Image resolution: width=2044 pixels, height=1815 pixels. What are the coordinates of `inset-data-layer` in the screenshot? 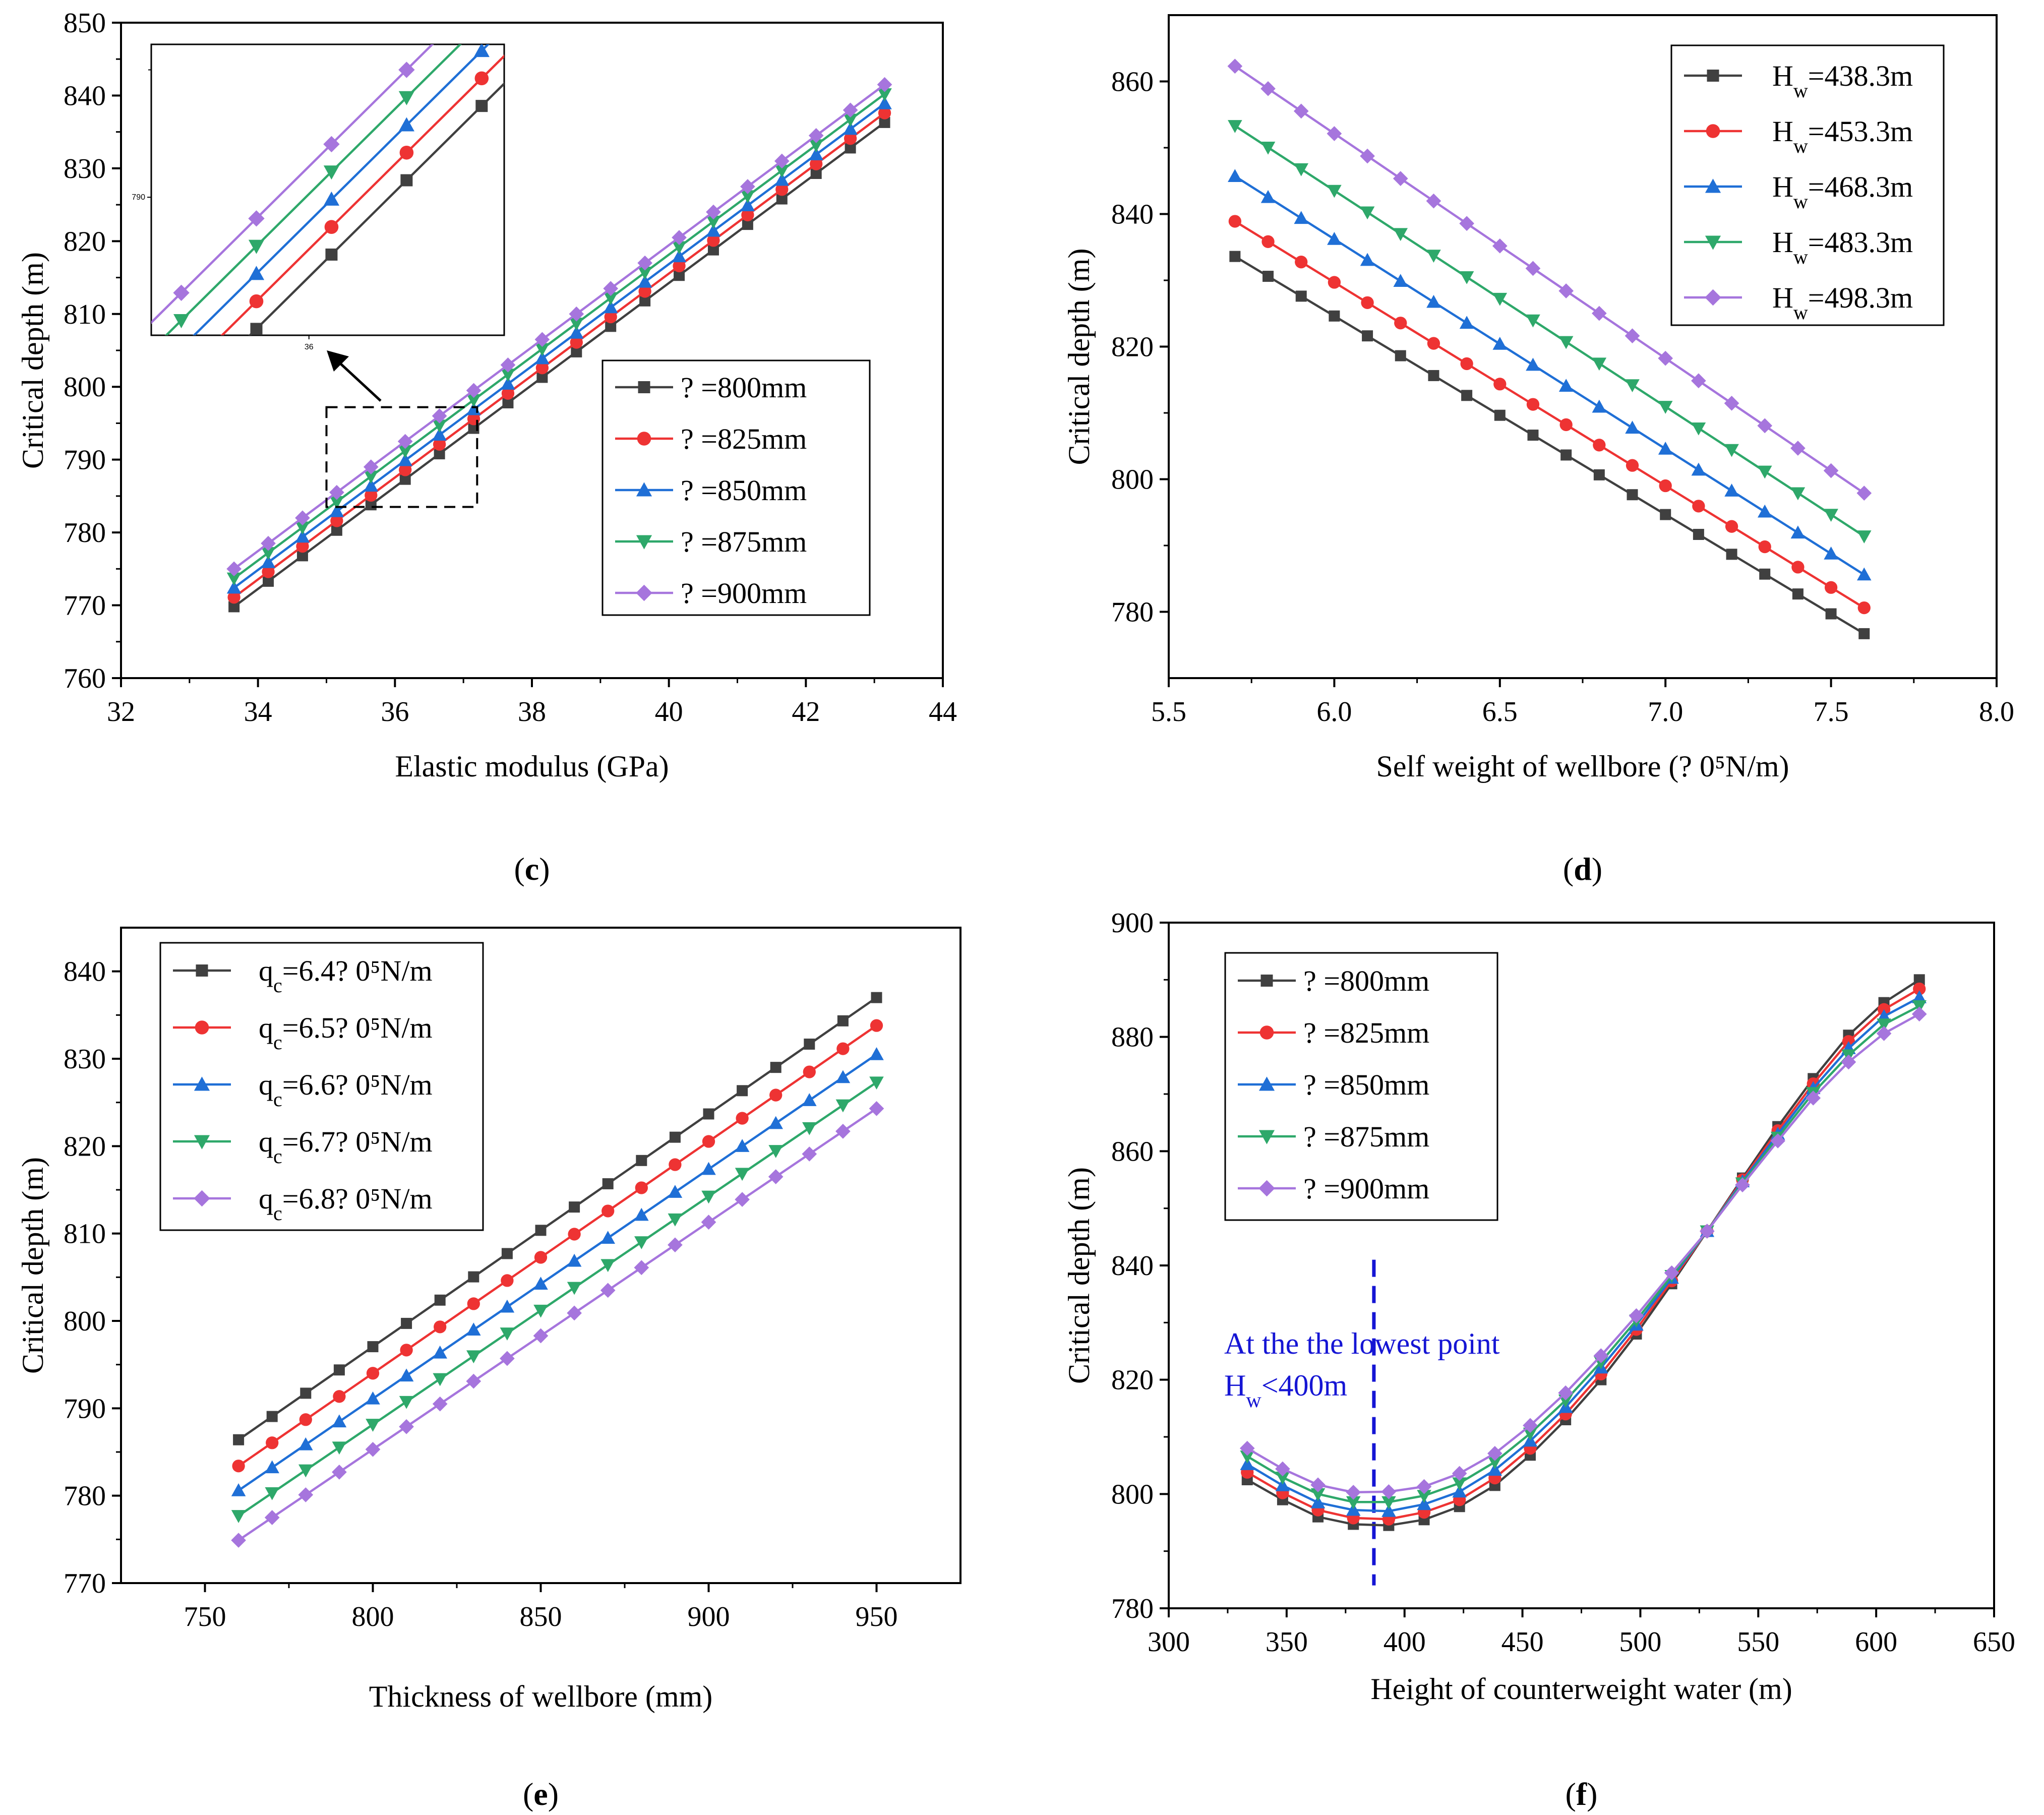 It's located at (328, 189).